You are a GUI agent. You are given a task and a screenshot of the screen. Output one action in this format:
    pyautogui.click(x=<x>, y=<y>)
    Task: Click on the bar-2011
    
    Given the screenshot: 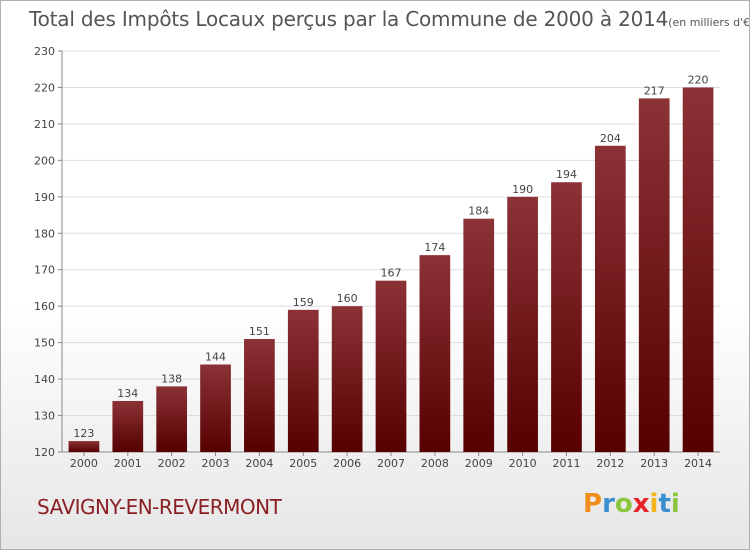 What is the action you would take?
    pyautogui.click(x=566, y=317)
    